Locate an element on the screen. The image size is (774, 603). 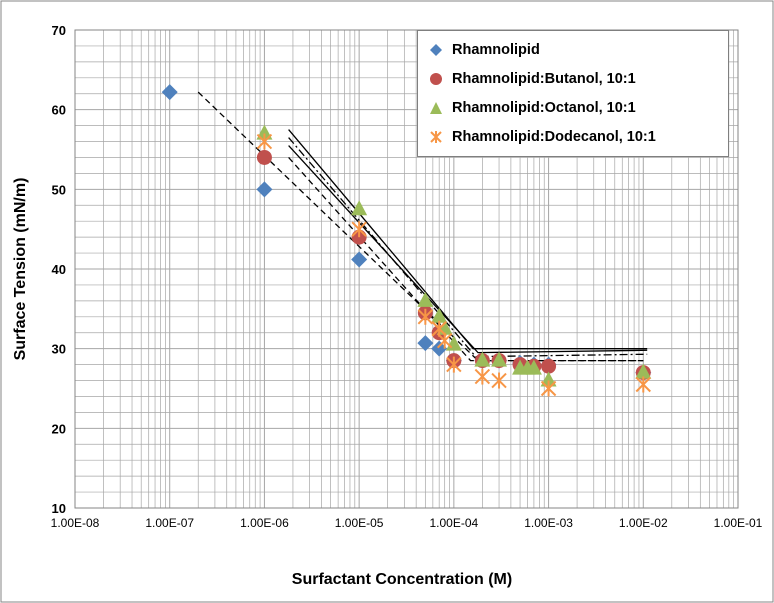
legend-item-octanol: Rhamnolipid:Octanol, 10:1 is located at coordinates (532, 108).